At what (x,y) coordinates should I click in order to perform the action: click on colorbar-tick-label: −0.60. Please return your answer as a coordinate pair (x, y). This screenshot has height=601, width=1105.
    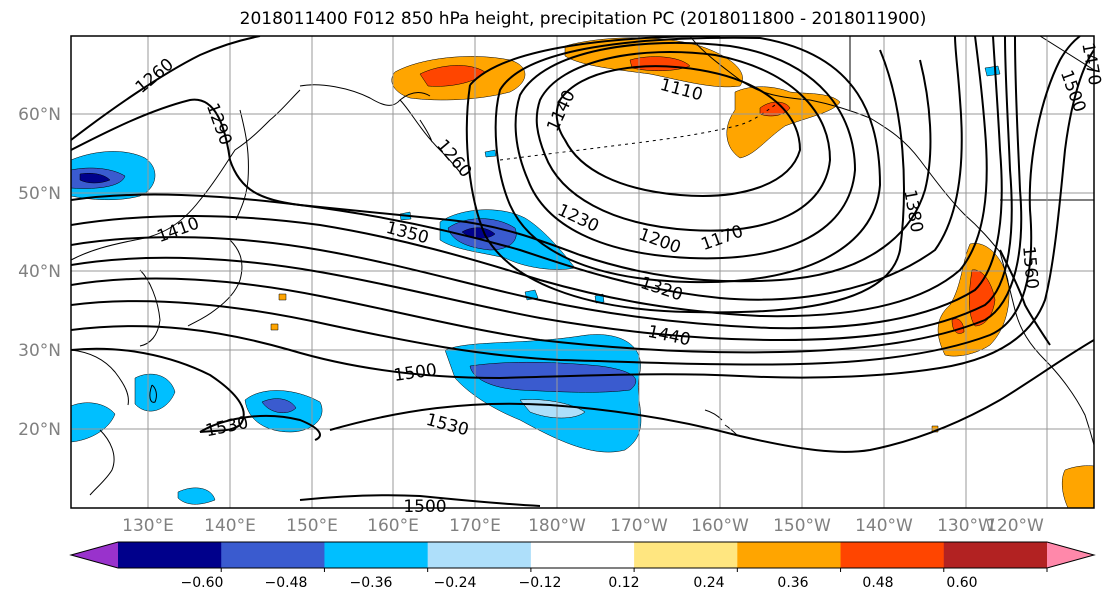
    Looking at the image, I should click on (202, 583).